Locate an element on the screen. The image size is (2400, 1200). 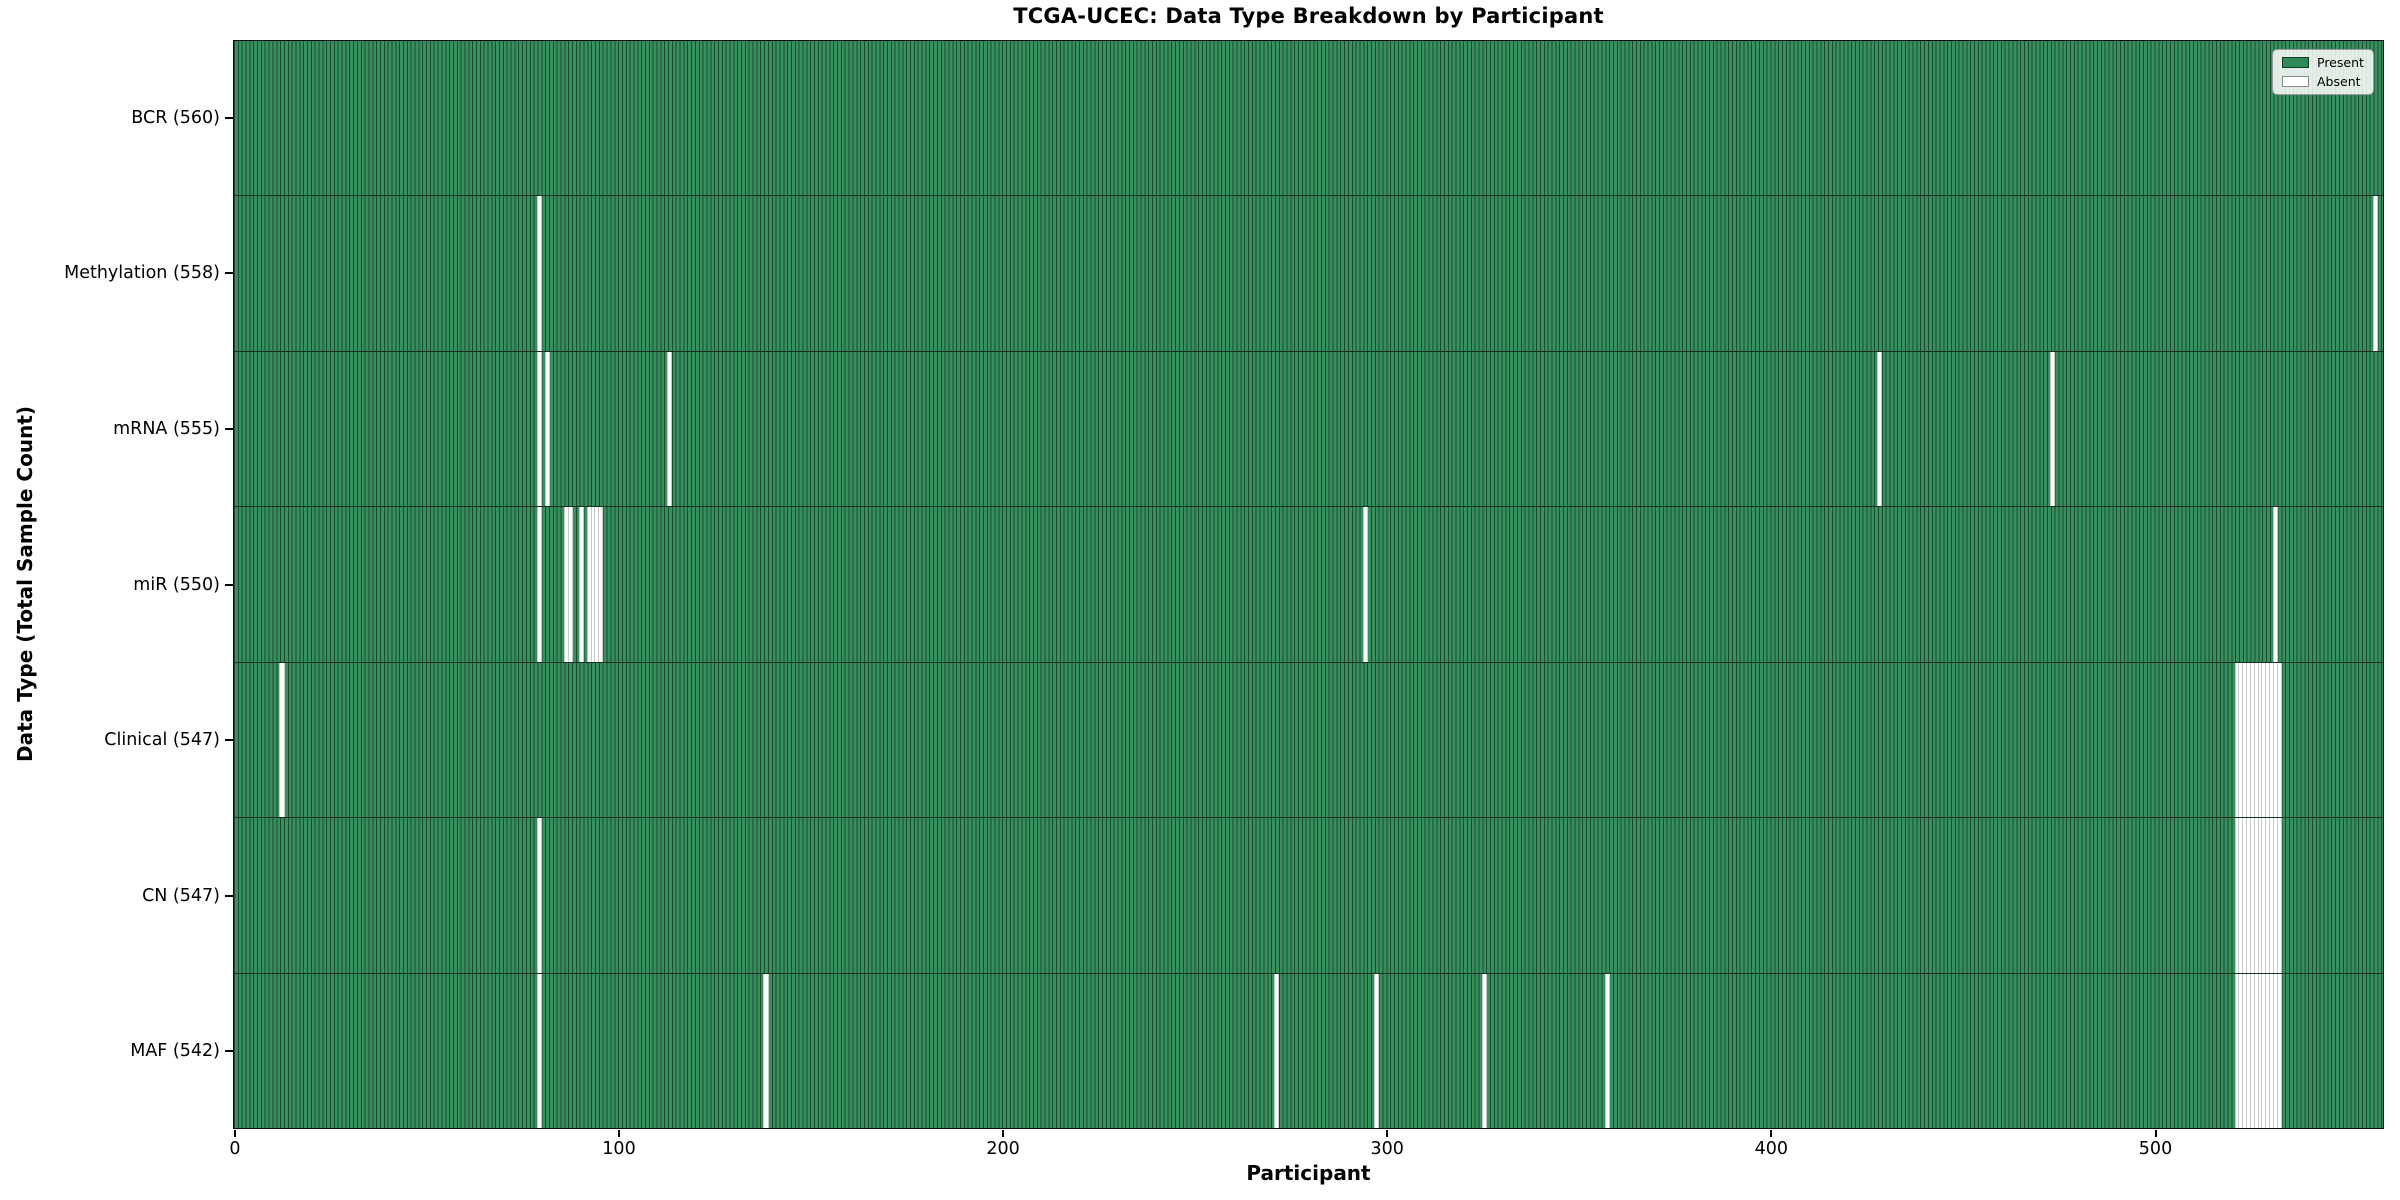
x-tick-label-500: 500 is located at coordinates (2155, 1149).